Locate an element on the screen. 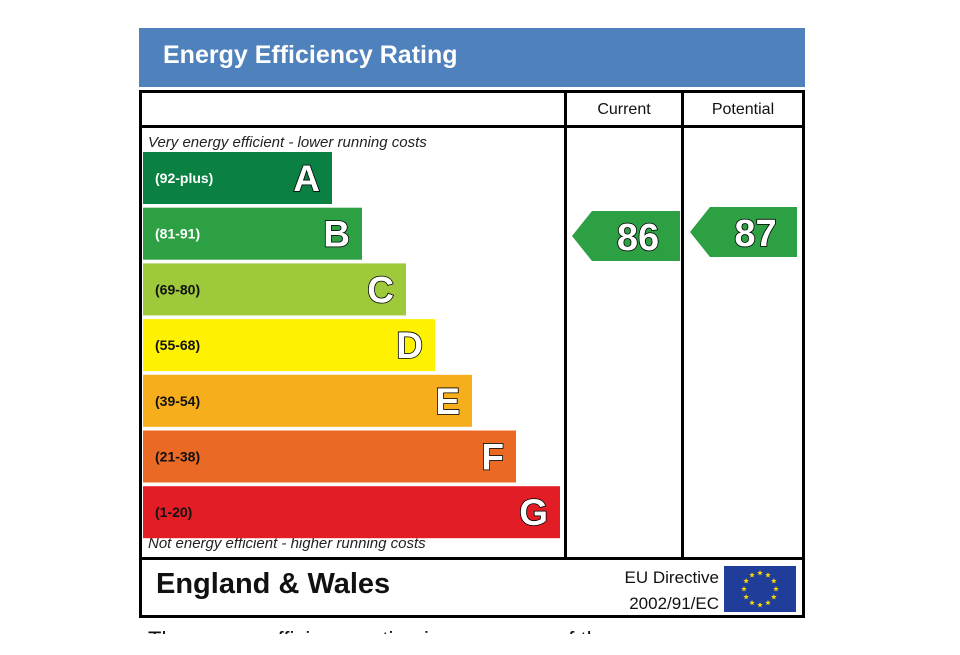  footer-row-divider is located at coordinates (472, 558).